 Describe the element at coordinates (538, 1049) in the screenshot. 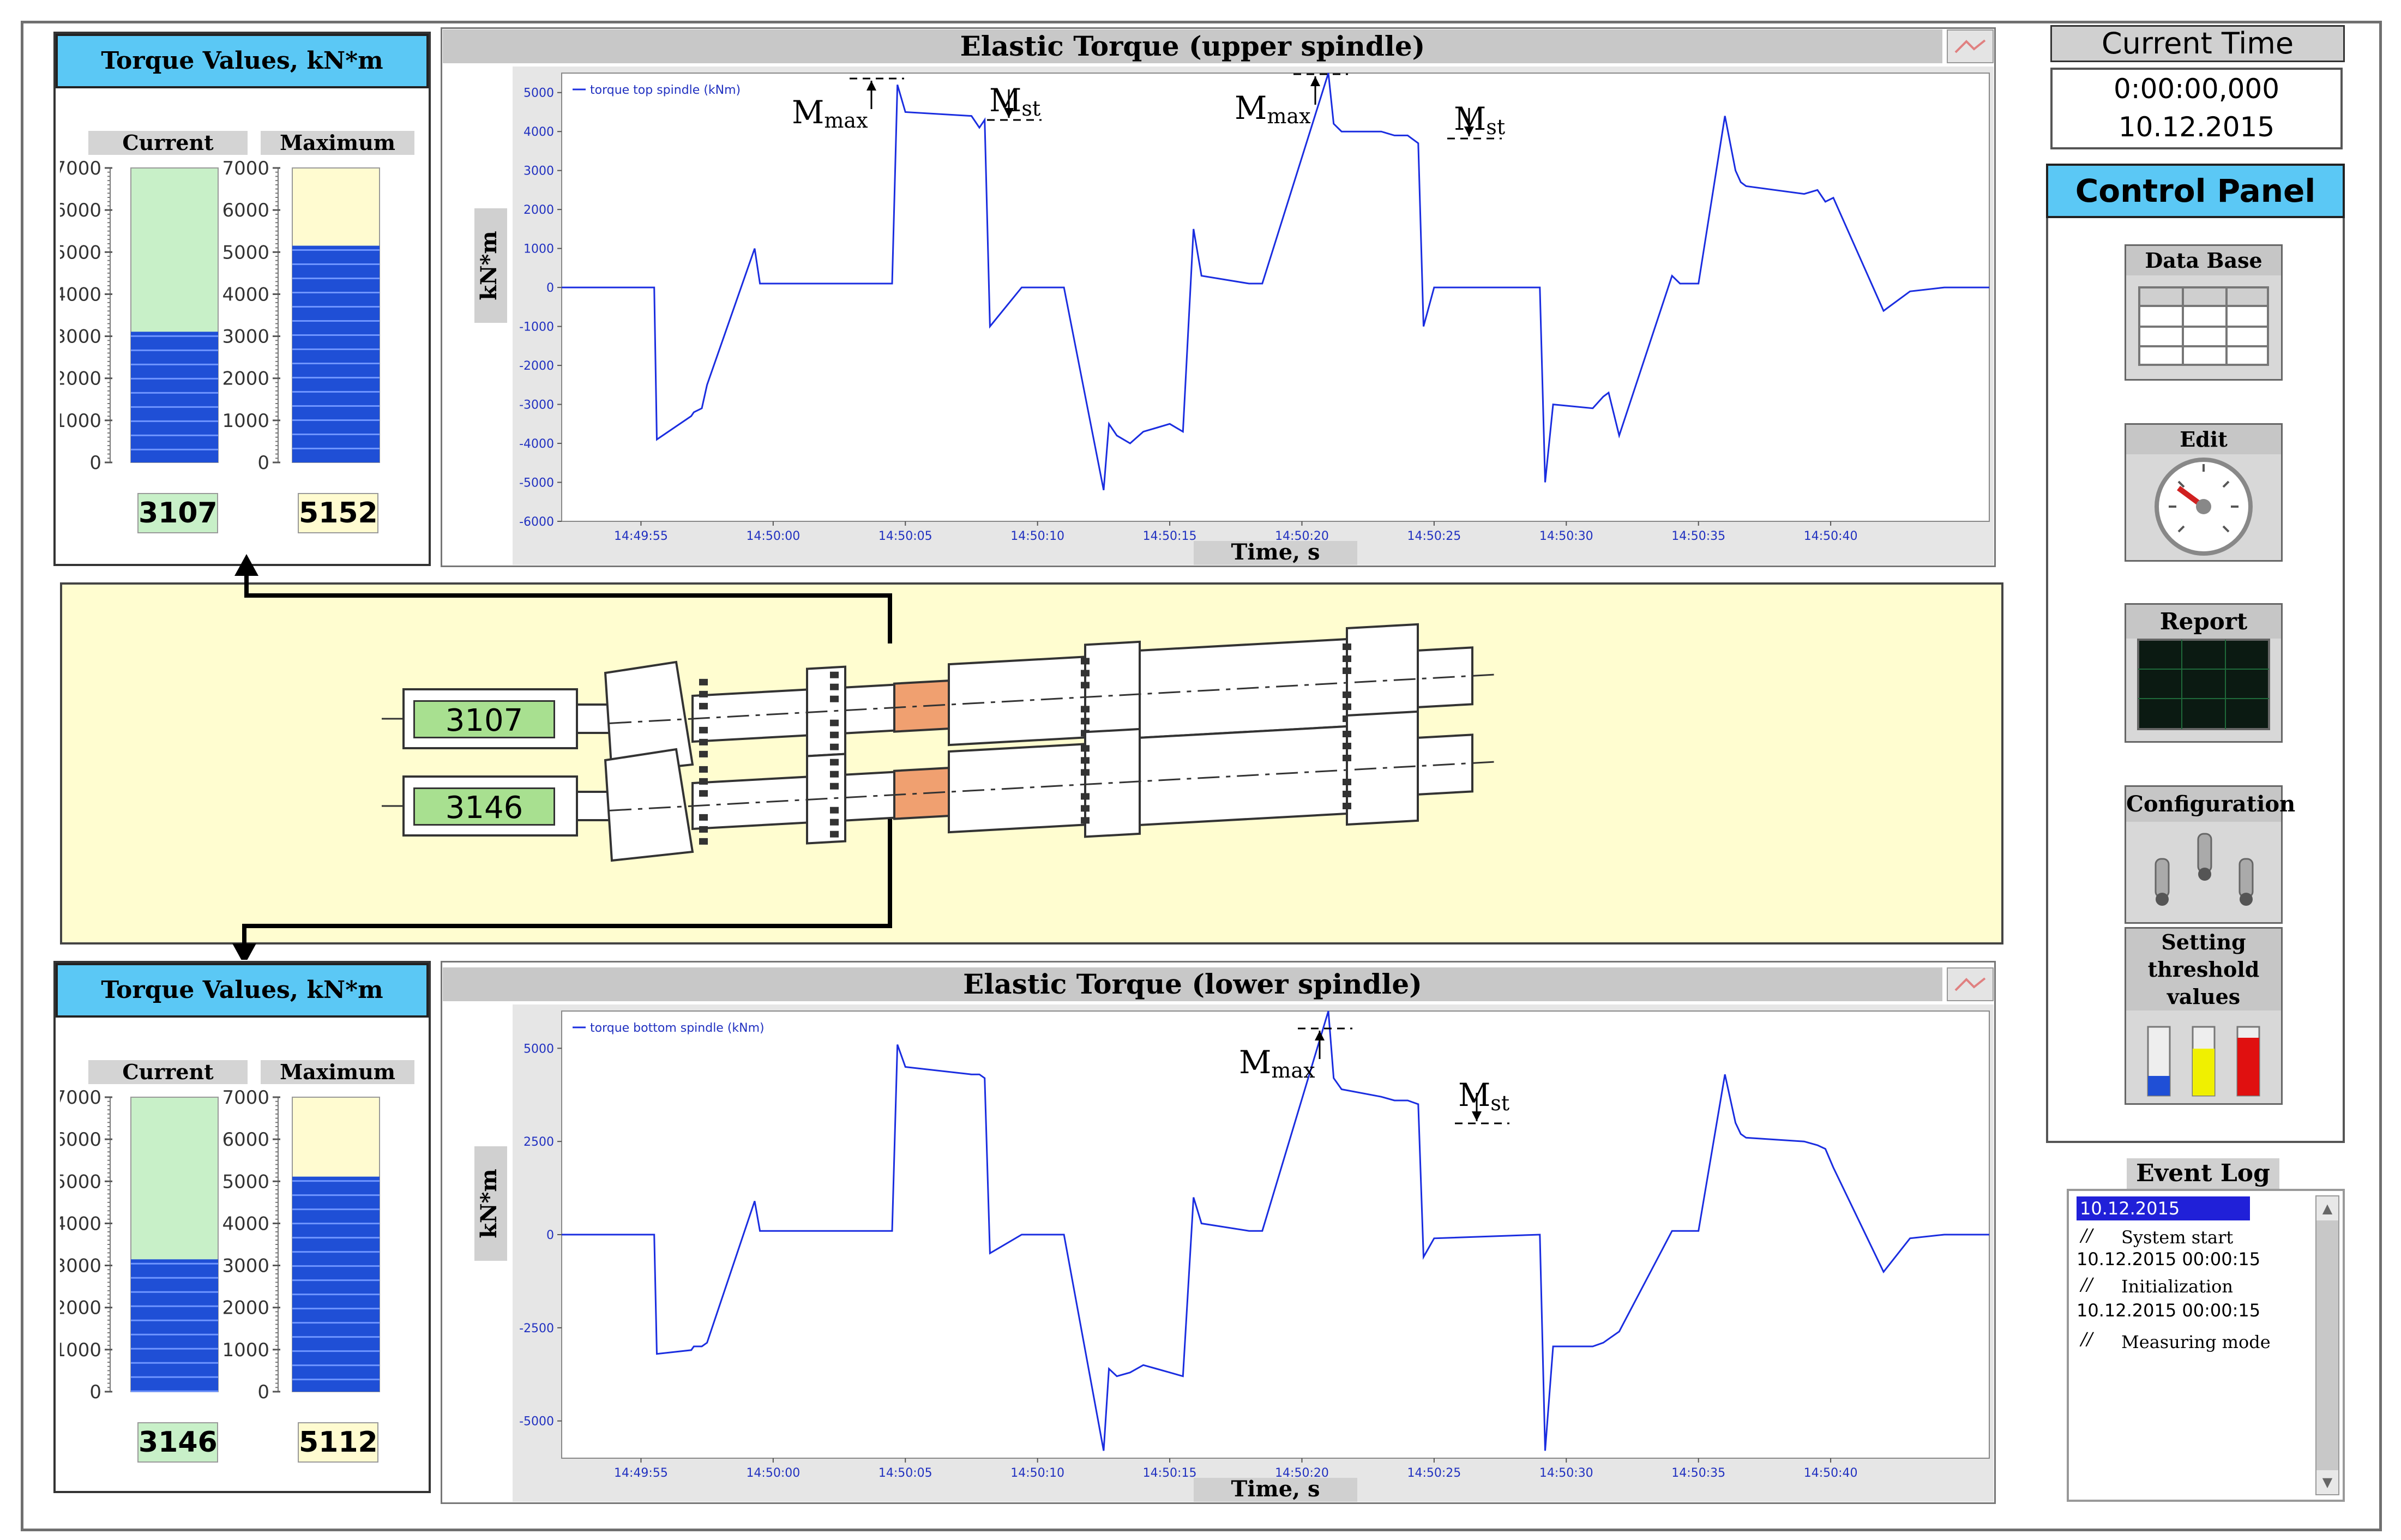

I see `y-tick-label: 5000` at that location.